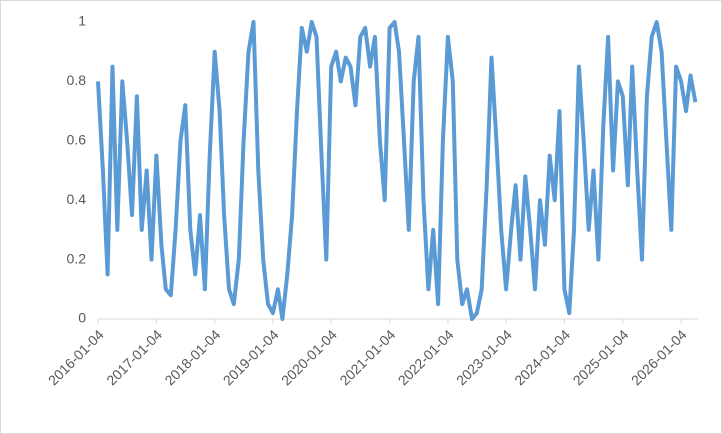  What do you see at coordinates (82, 21) in the screenshot?
I see `y-tick-label: 1` at bounding box center [82, 21].